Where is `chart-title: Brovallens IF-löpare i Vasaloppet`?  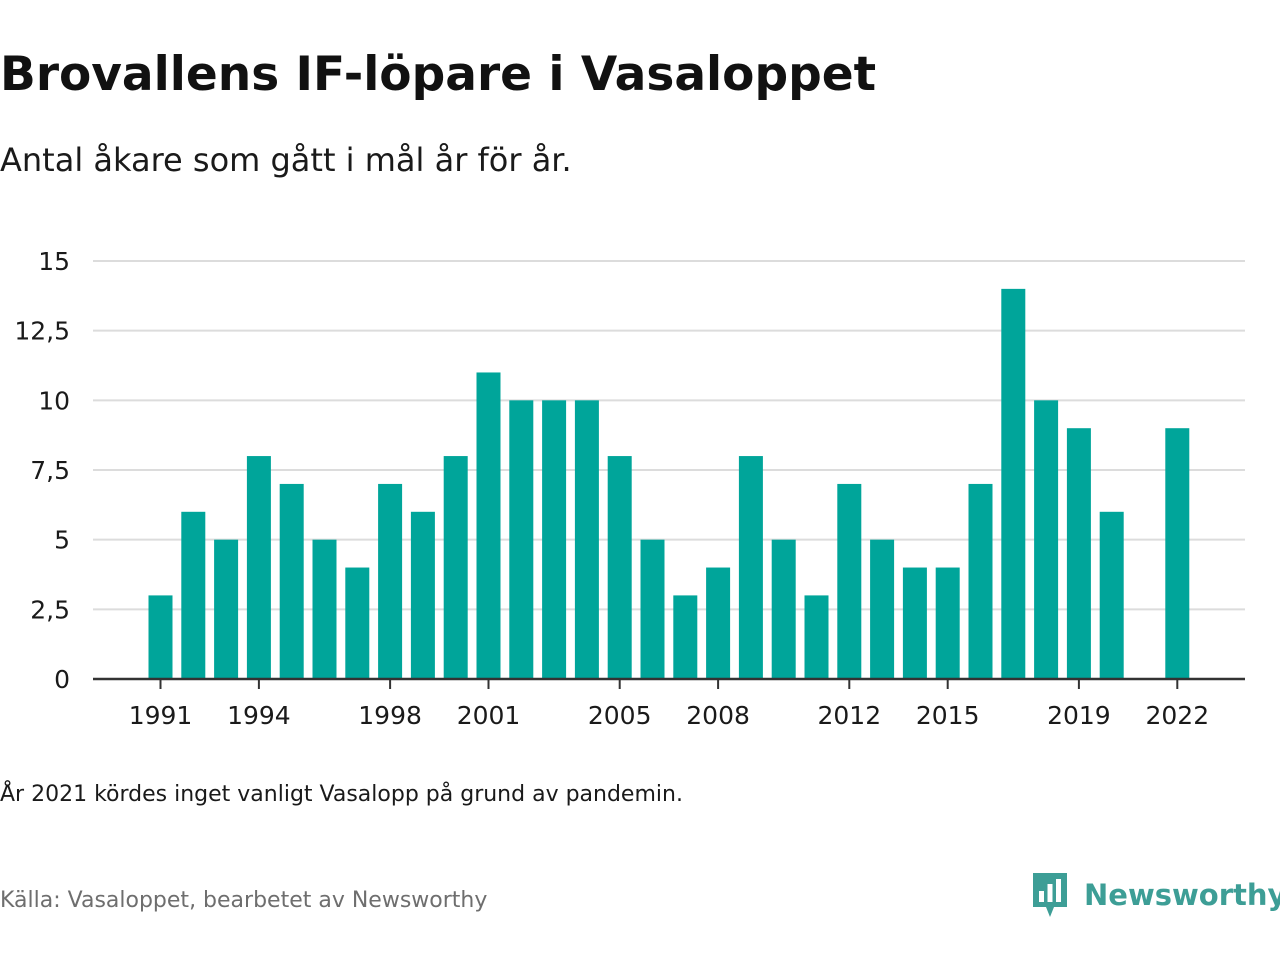
chart-title: Brovallens IF-löpare i Vasaloppet is located at coordinates (438, 74).